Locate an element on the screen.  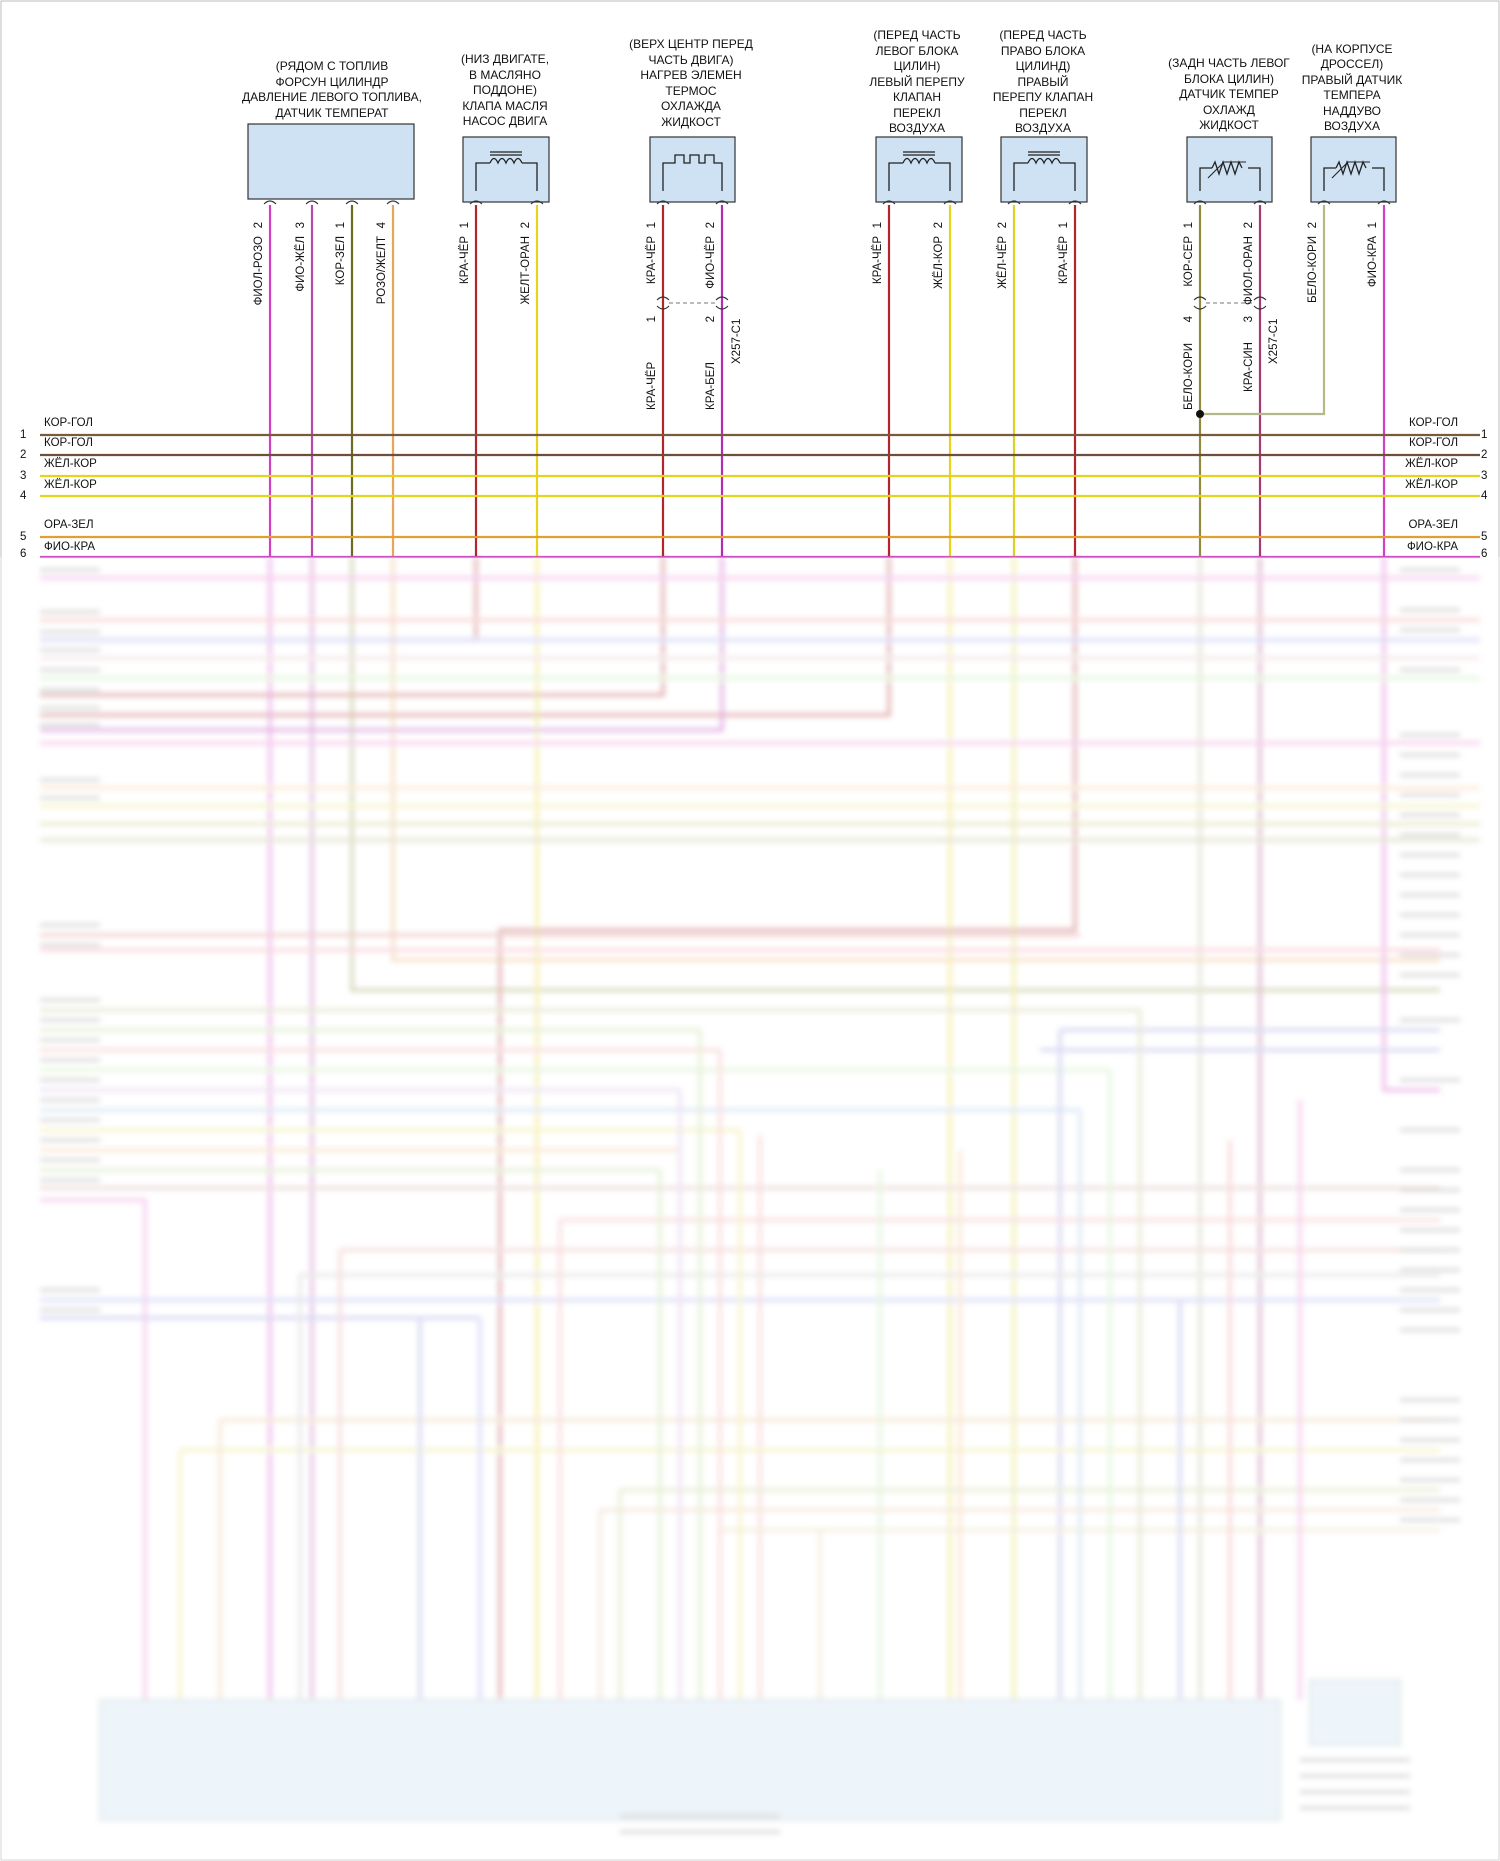
svg-text: ЦИЛИНД) is located at coordinates (1043, 66).